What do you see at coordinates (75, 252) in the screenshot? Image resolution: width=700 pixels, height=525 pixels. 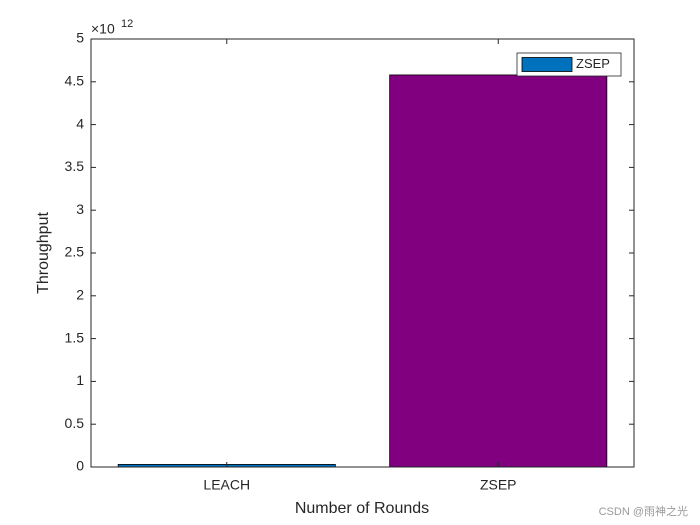 I see `y-tick-label: 2.5` at bounding box center [75, 252].